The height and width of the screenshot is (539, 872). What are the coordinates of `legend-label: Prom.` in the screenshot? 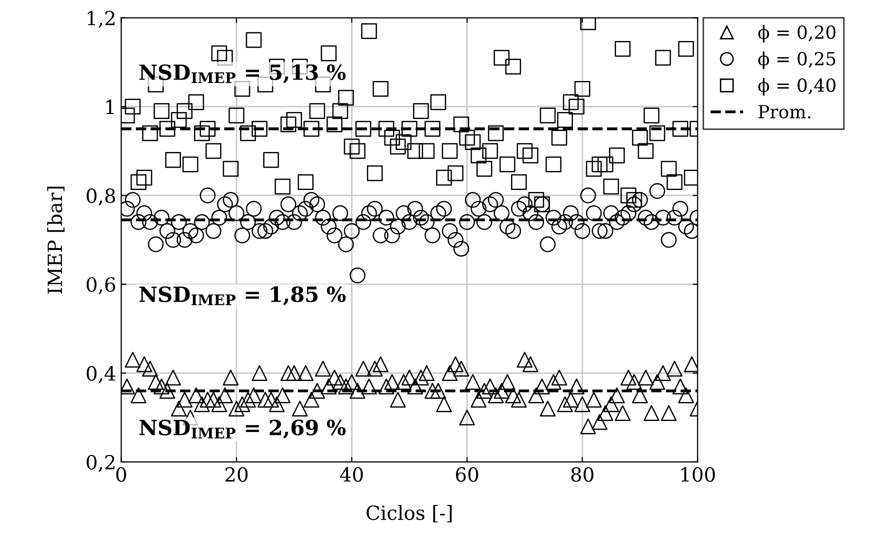 It's located at (784, 111).